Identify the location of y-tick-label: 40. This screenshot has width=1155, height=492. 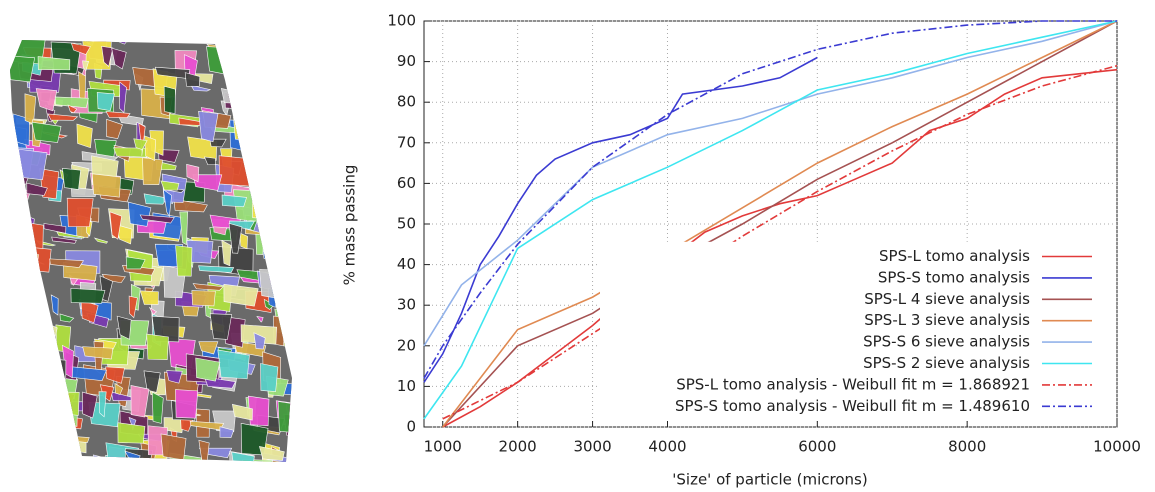
(406, 264).